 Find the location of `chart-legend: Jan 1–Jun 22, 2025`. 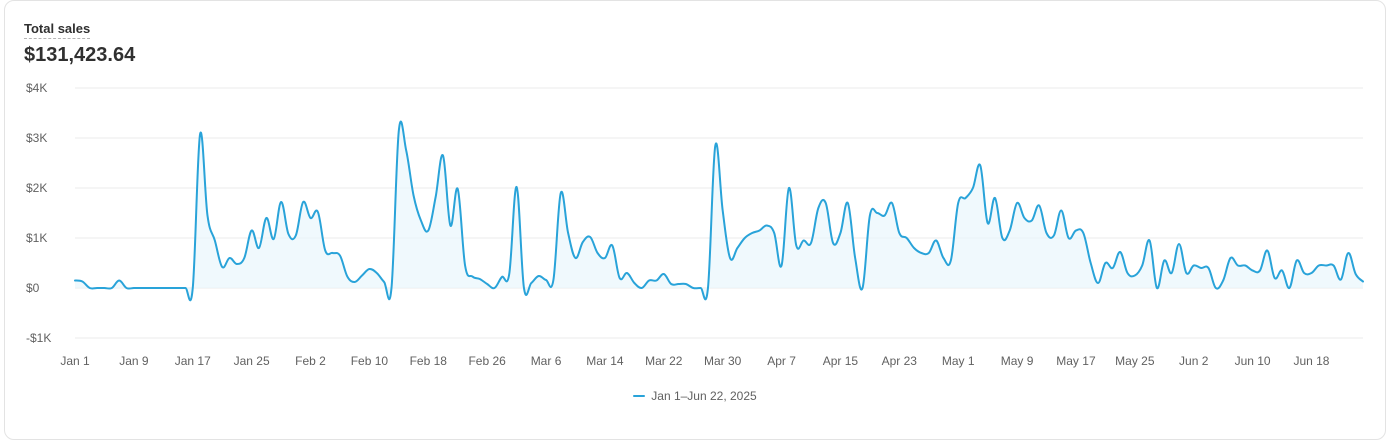

chart-legend: Jan 1–Jun 22, 2025 is located at coordinates (695, 396).